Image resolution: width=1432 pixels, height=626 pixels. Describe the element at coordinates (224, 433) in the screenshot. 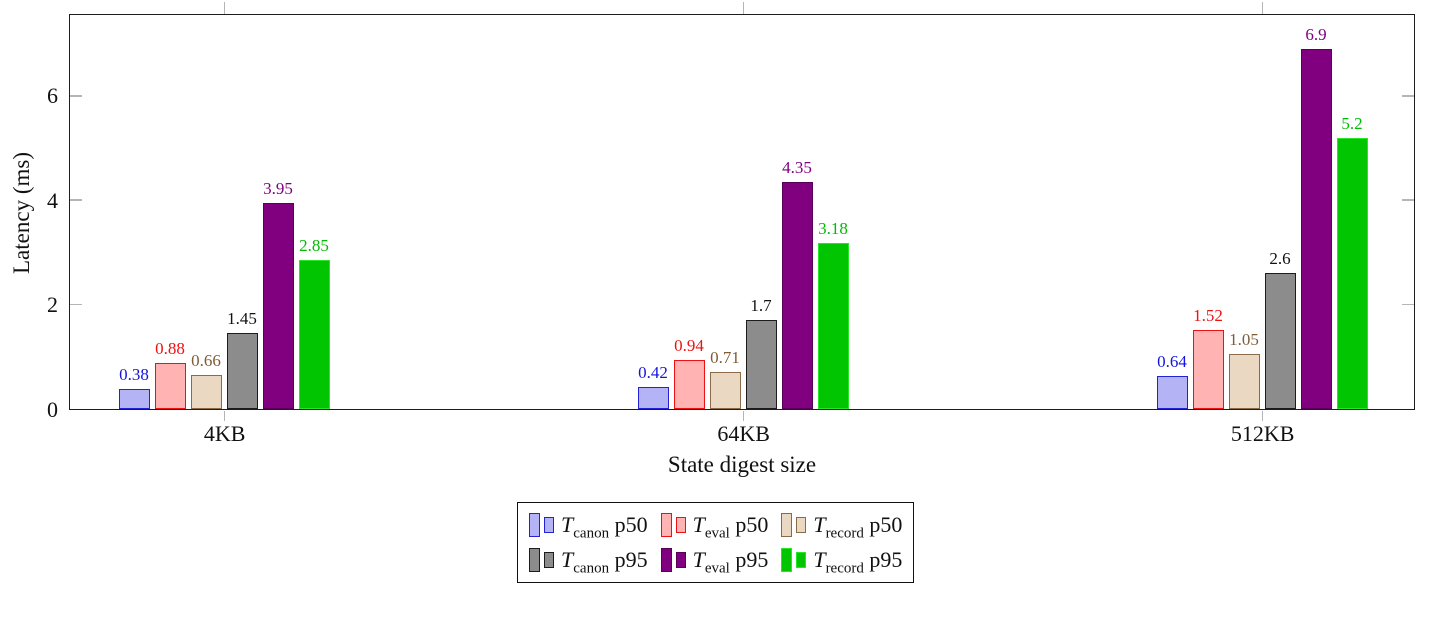

I see `x-tick-label: 4KB` at that location.